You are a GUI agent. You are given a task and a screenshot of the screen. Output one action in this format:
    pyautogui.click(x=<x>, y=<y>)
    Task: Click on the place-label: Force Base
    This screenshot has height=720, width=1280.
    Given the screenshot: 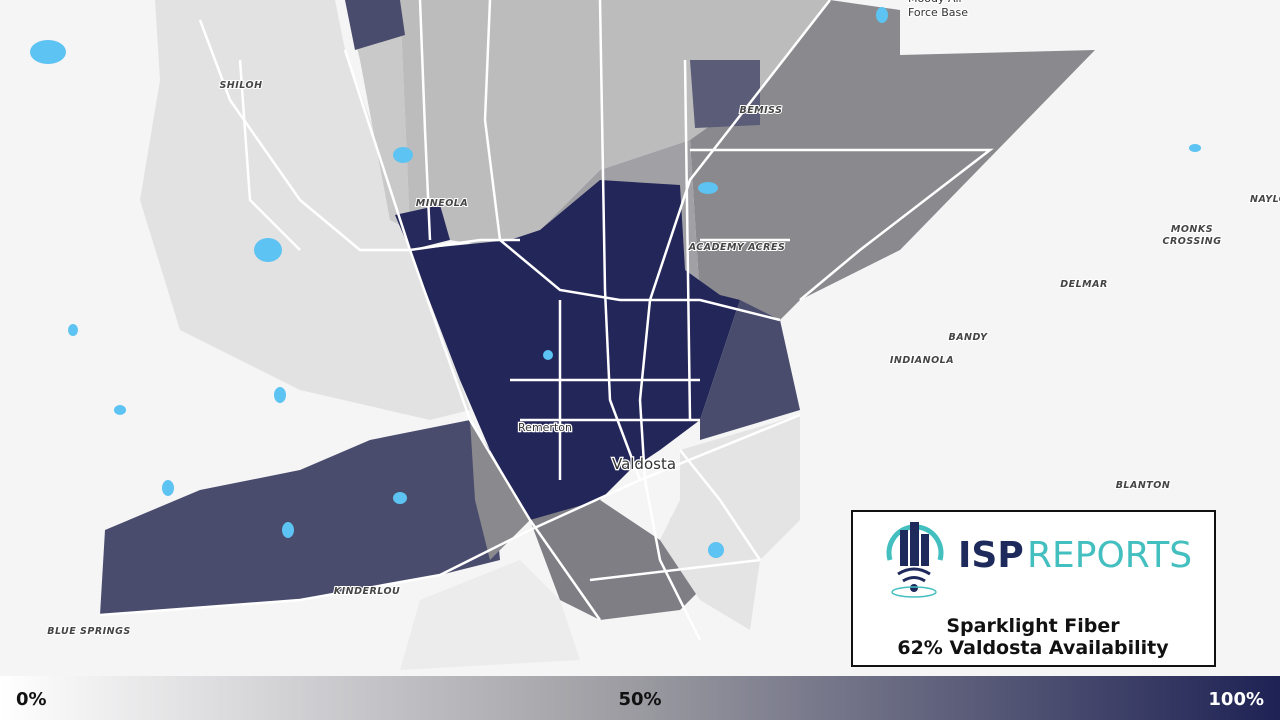 What is the action you would take?
    pyautogui.click(x=938, y=12)
    